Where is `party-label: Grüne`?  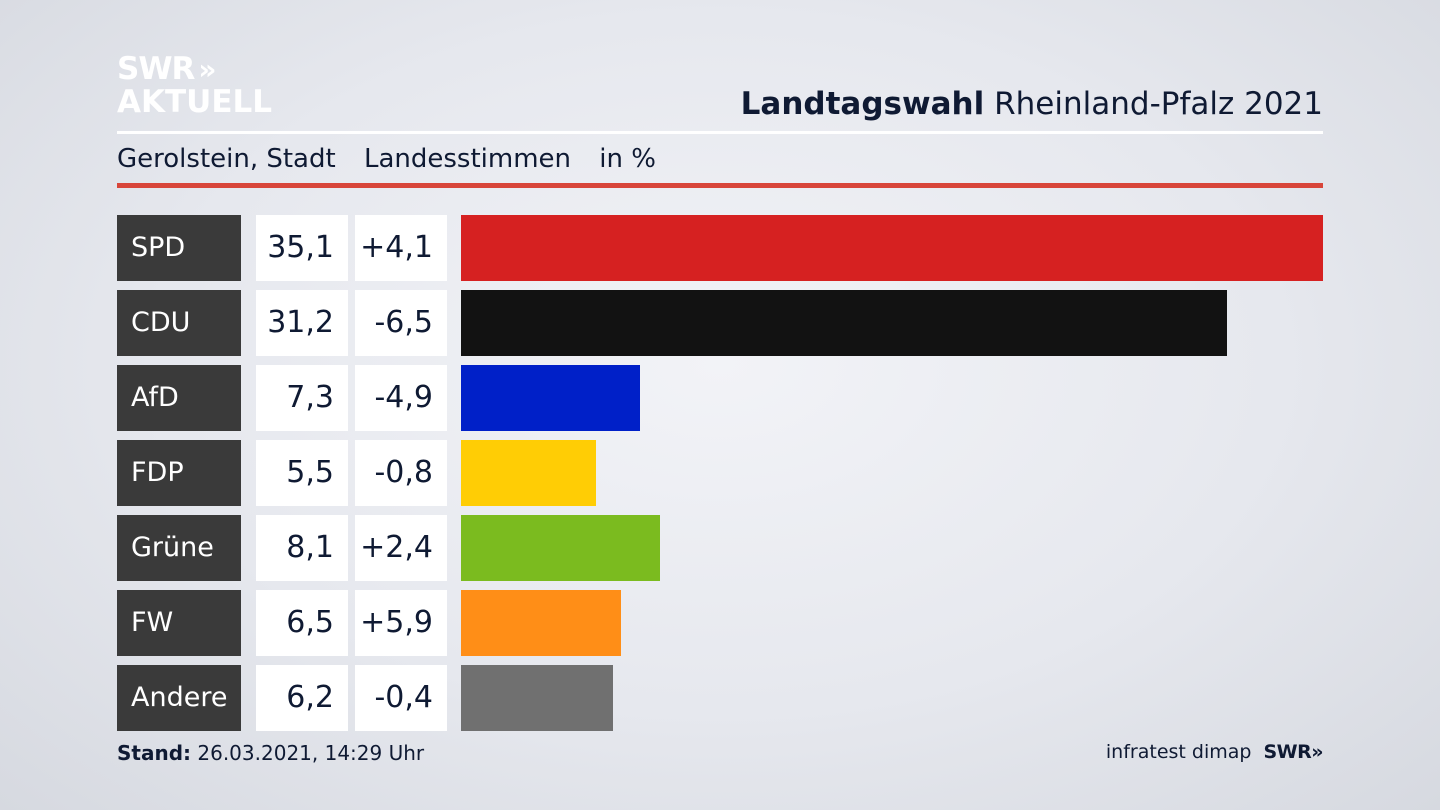
party-label: Grüne is located at coordinates (179, 548).